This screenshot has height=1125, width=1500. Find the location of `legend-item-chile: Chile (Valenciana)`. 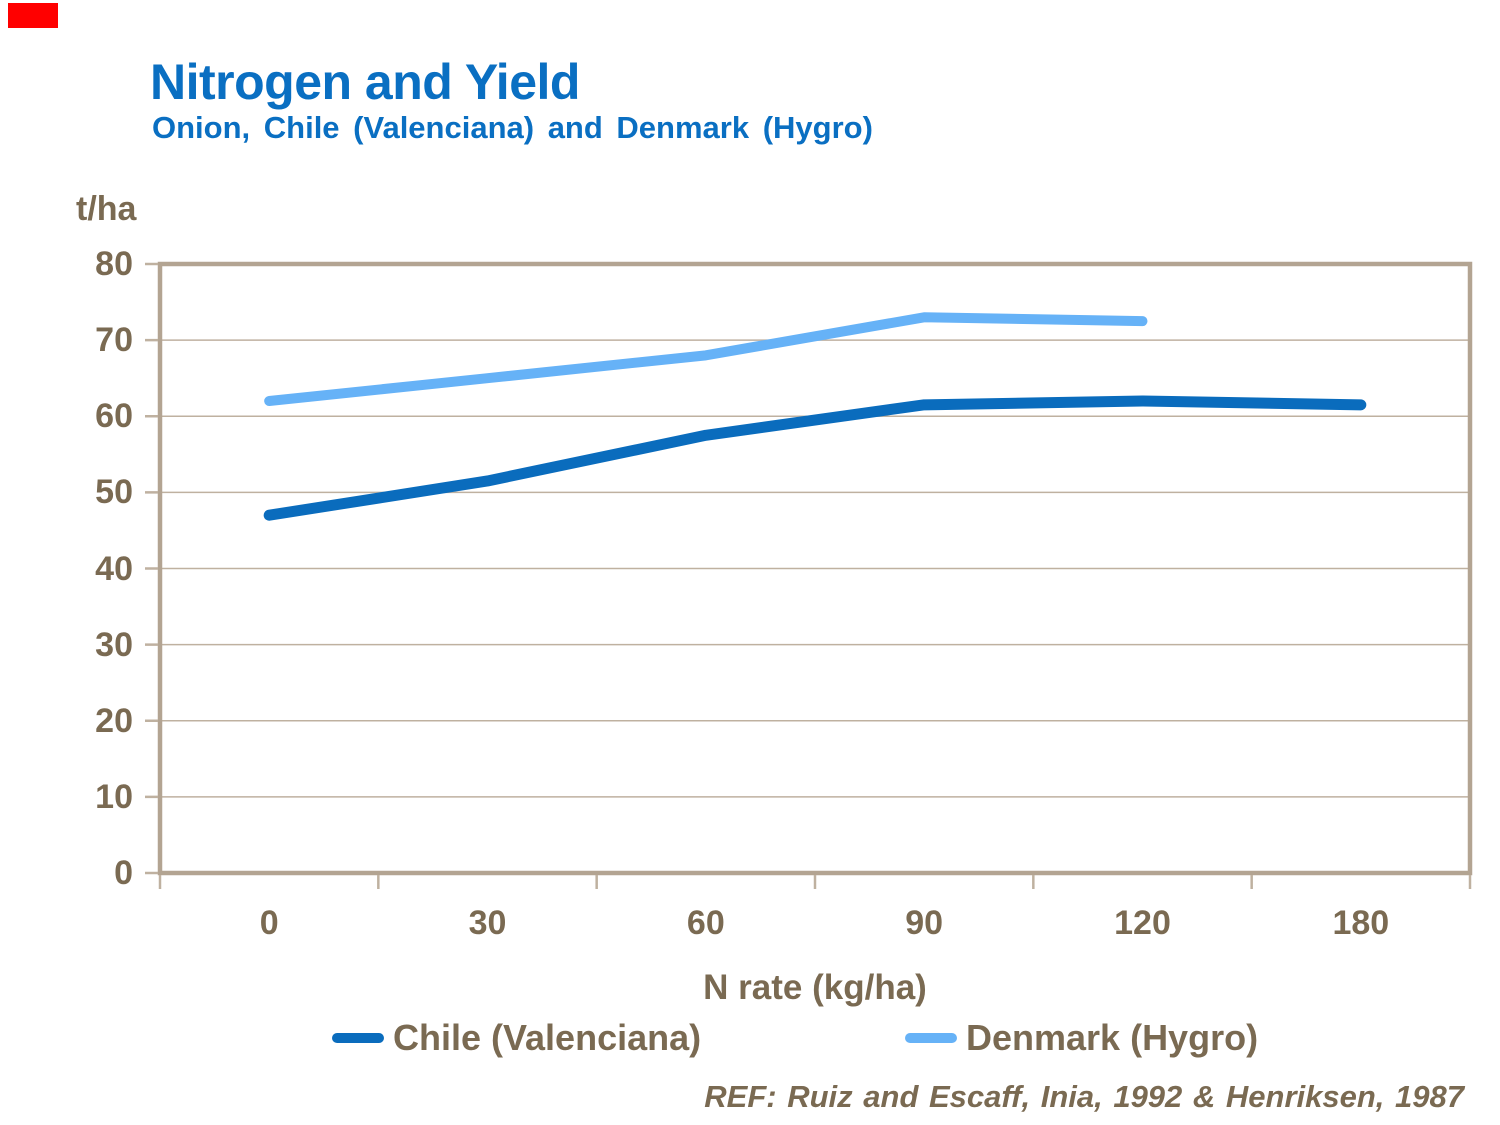

legend-item-chile: Chile (Valenciana) is located at coordinates (516, 1038).